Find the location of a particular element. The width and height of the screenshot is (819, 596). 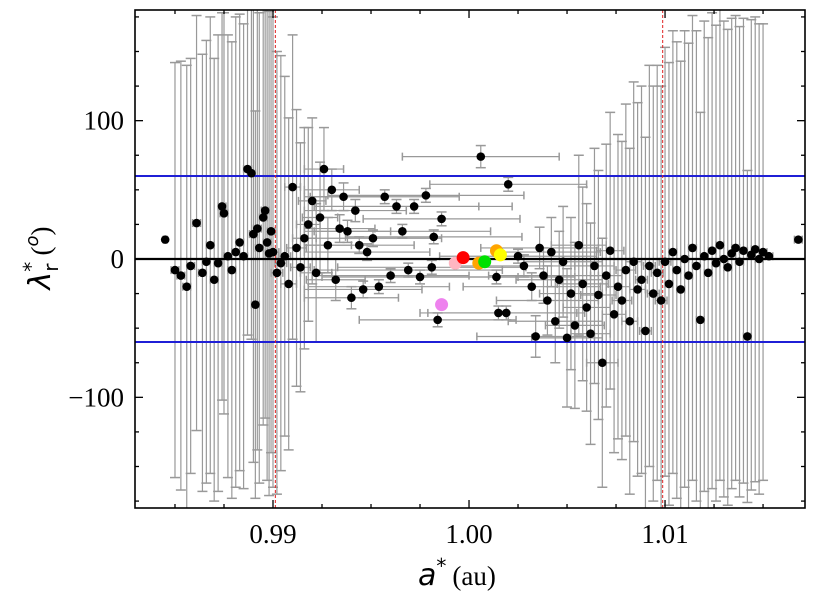

x-tick-label: 1.00 is located at coordinates (468, 534).